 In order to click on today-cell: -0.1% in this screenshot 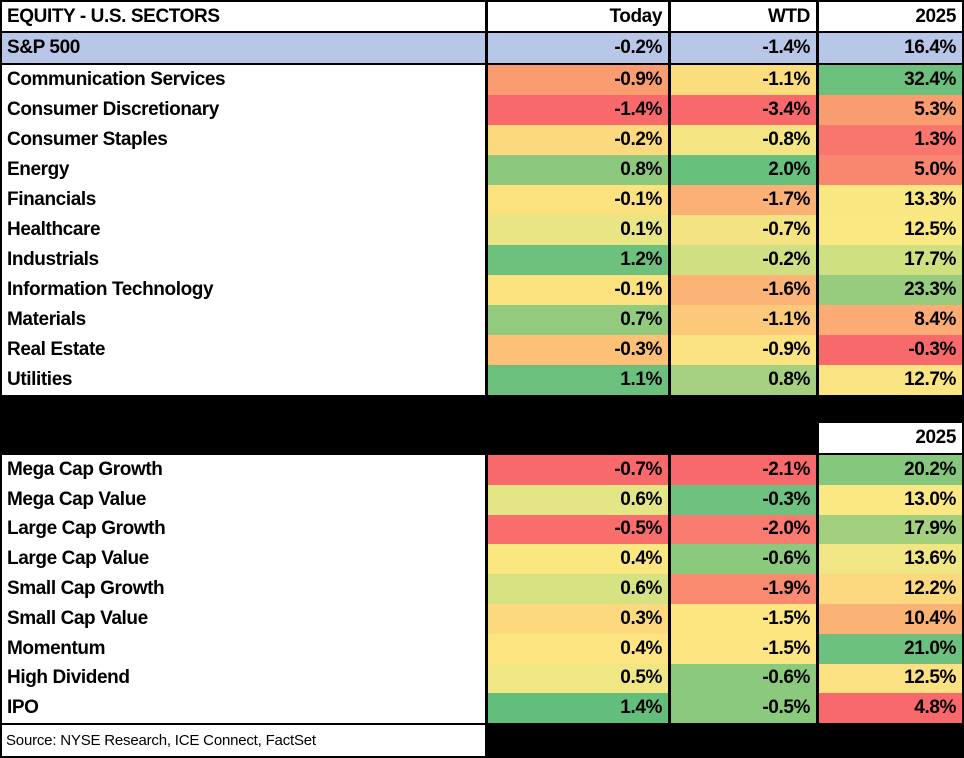, I will do `click(578, 200)`.